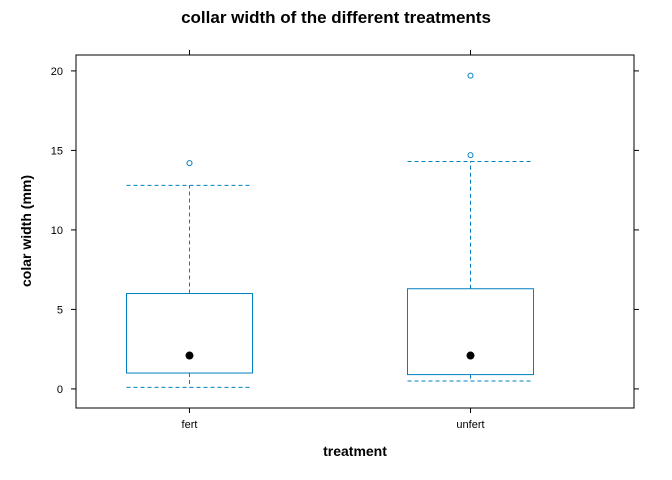  I want to click on x-tick-label: fert, so click(190, 425).